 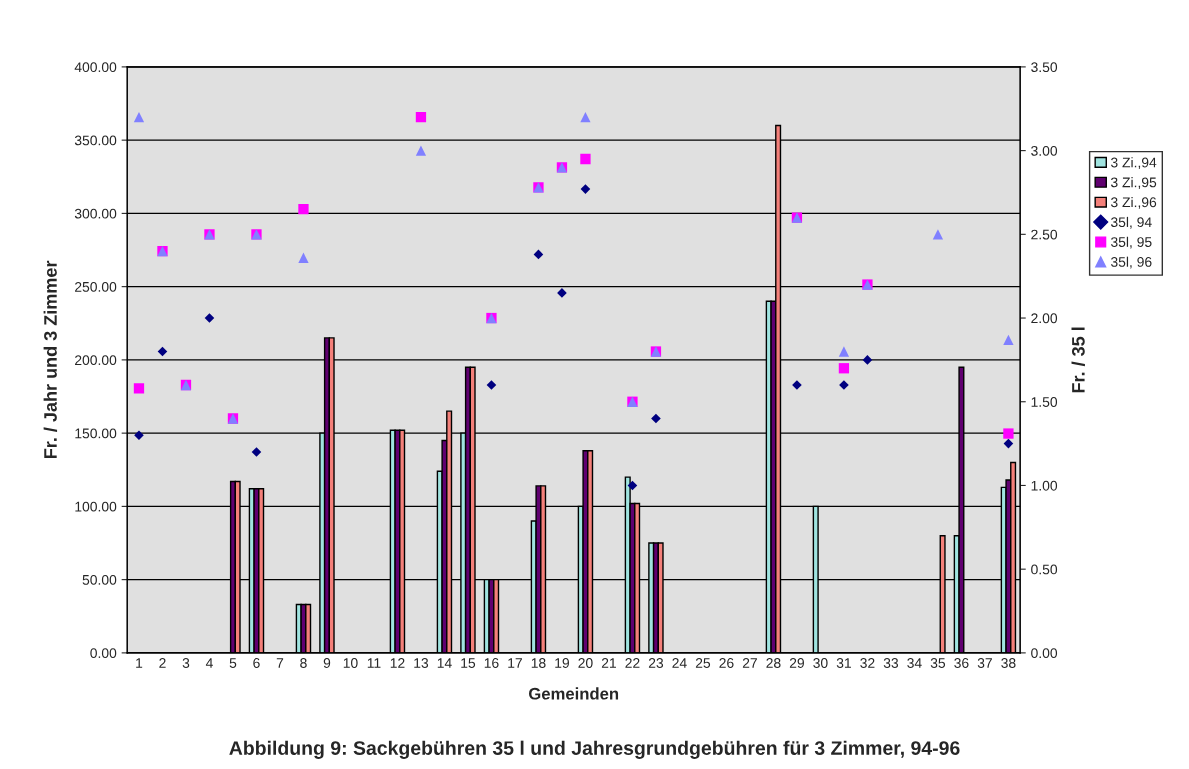 What do you see at coordinates (608, 663) in the screenshot?
I see `x-tick-label: 21` at bounding box center [608, 663].